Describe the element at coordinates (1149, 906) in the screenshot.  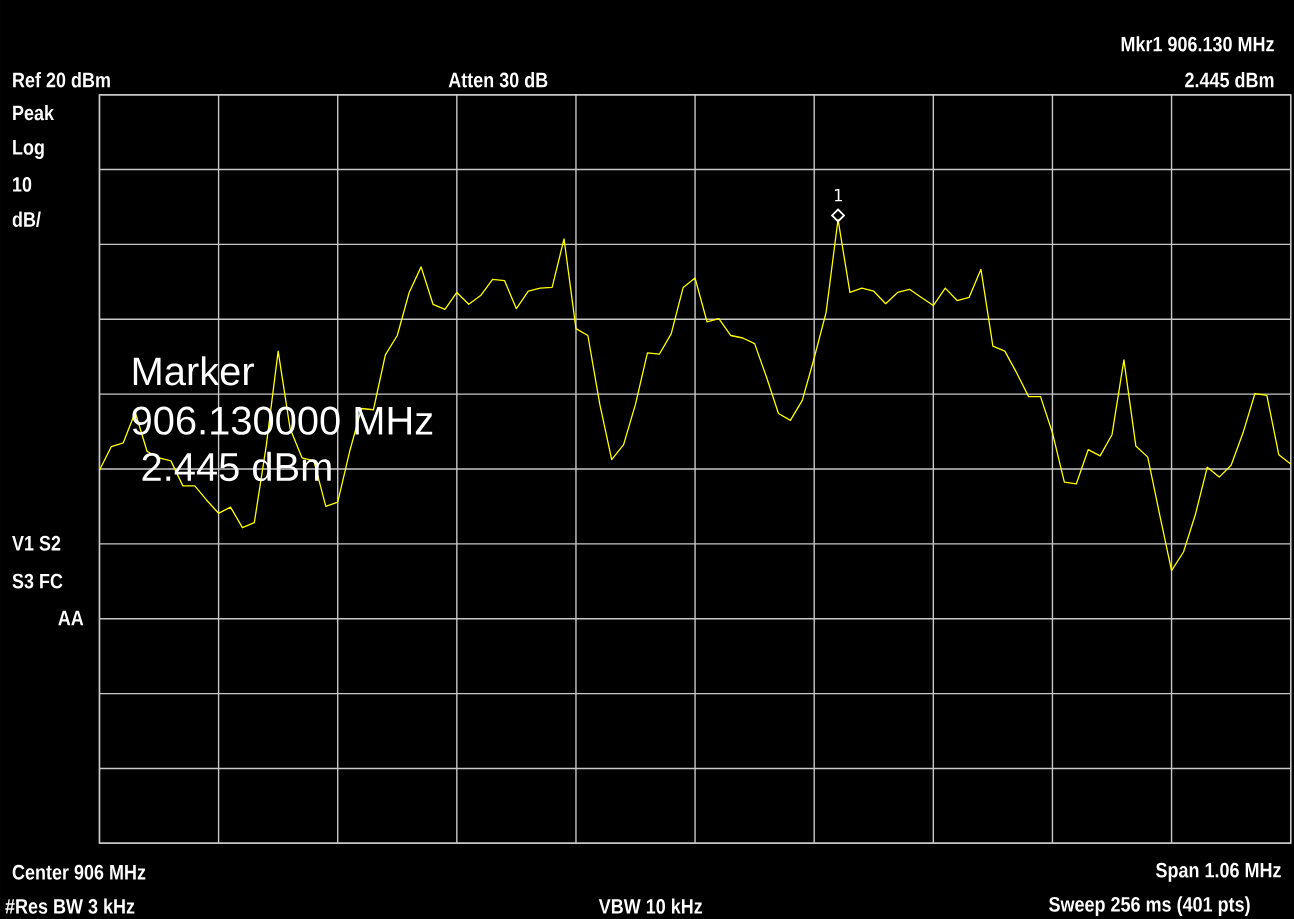
I see `text: Sweep 256 ms (401 pts)` at that location.